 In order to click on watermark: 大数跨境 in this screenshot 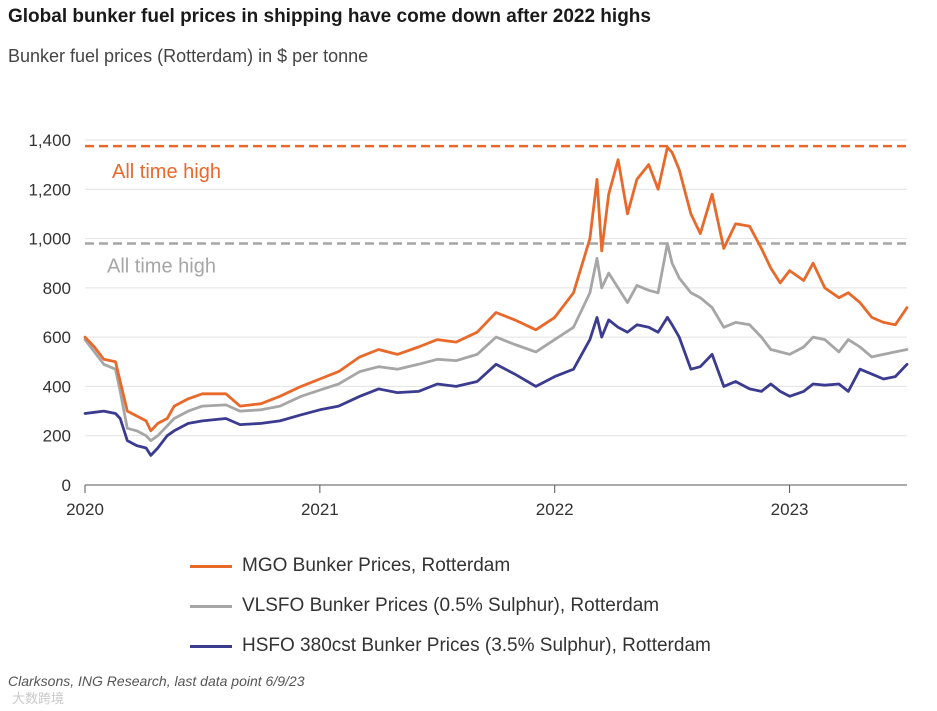, I will do `click(38, 698)`.